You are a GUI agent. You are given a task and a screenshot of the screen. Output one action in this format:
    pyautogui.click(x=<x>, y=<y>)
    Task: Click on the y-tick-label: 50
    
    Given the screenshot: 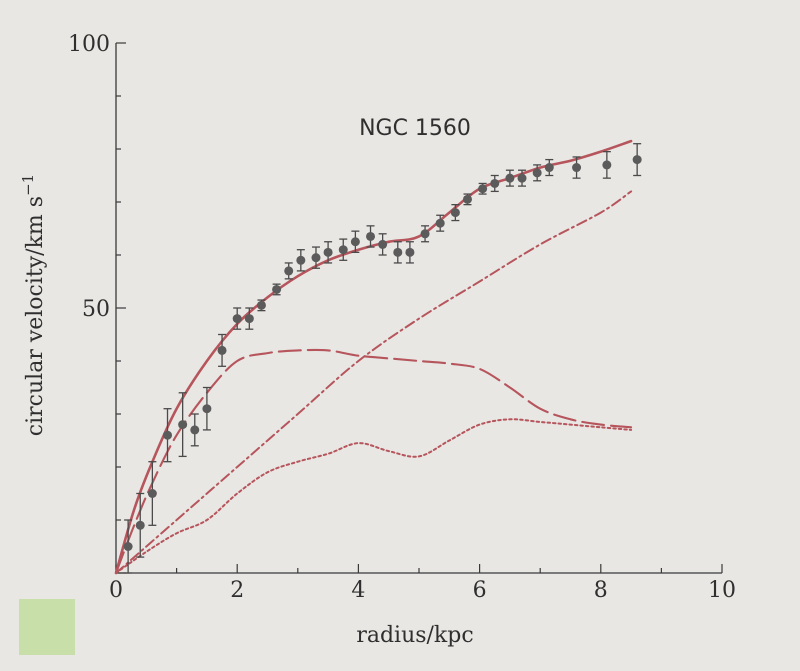 What is the action you would take?
    pyautogui.click(x=96, y=309)
    